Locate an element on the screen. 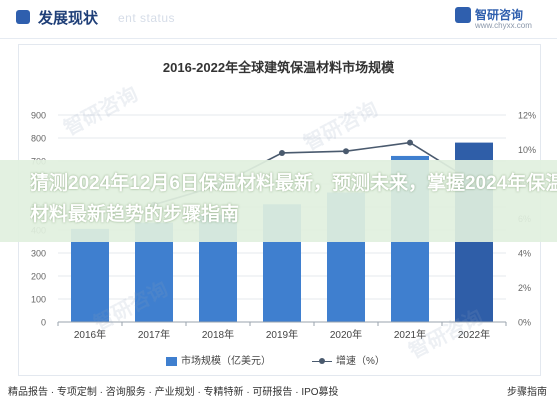 This screenshot has width=557, height=400. section-title-en: ent status is located at coordinates (147, 18).